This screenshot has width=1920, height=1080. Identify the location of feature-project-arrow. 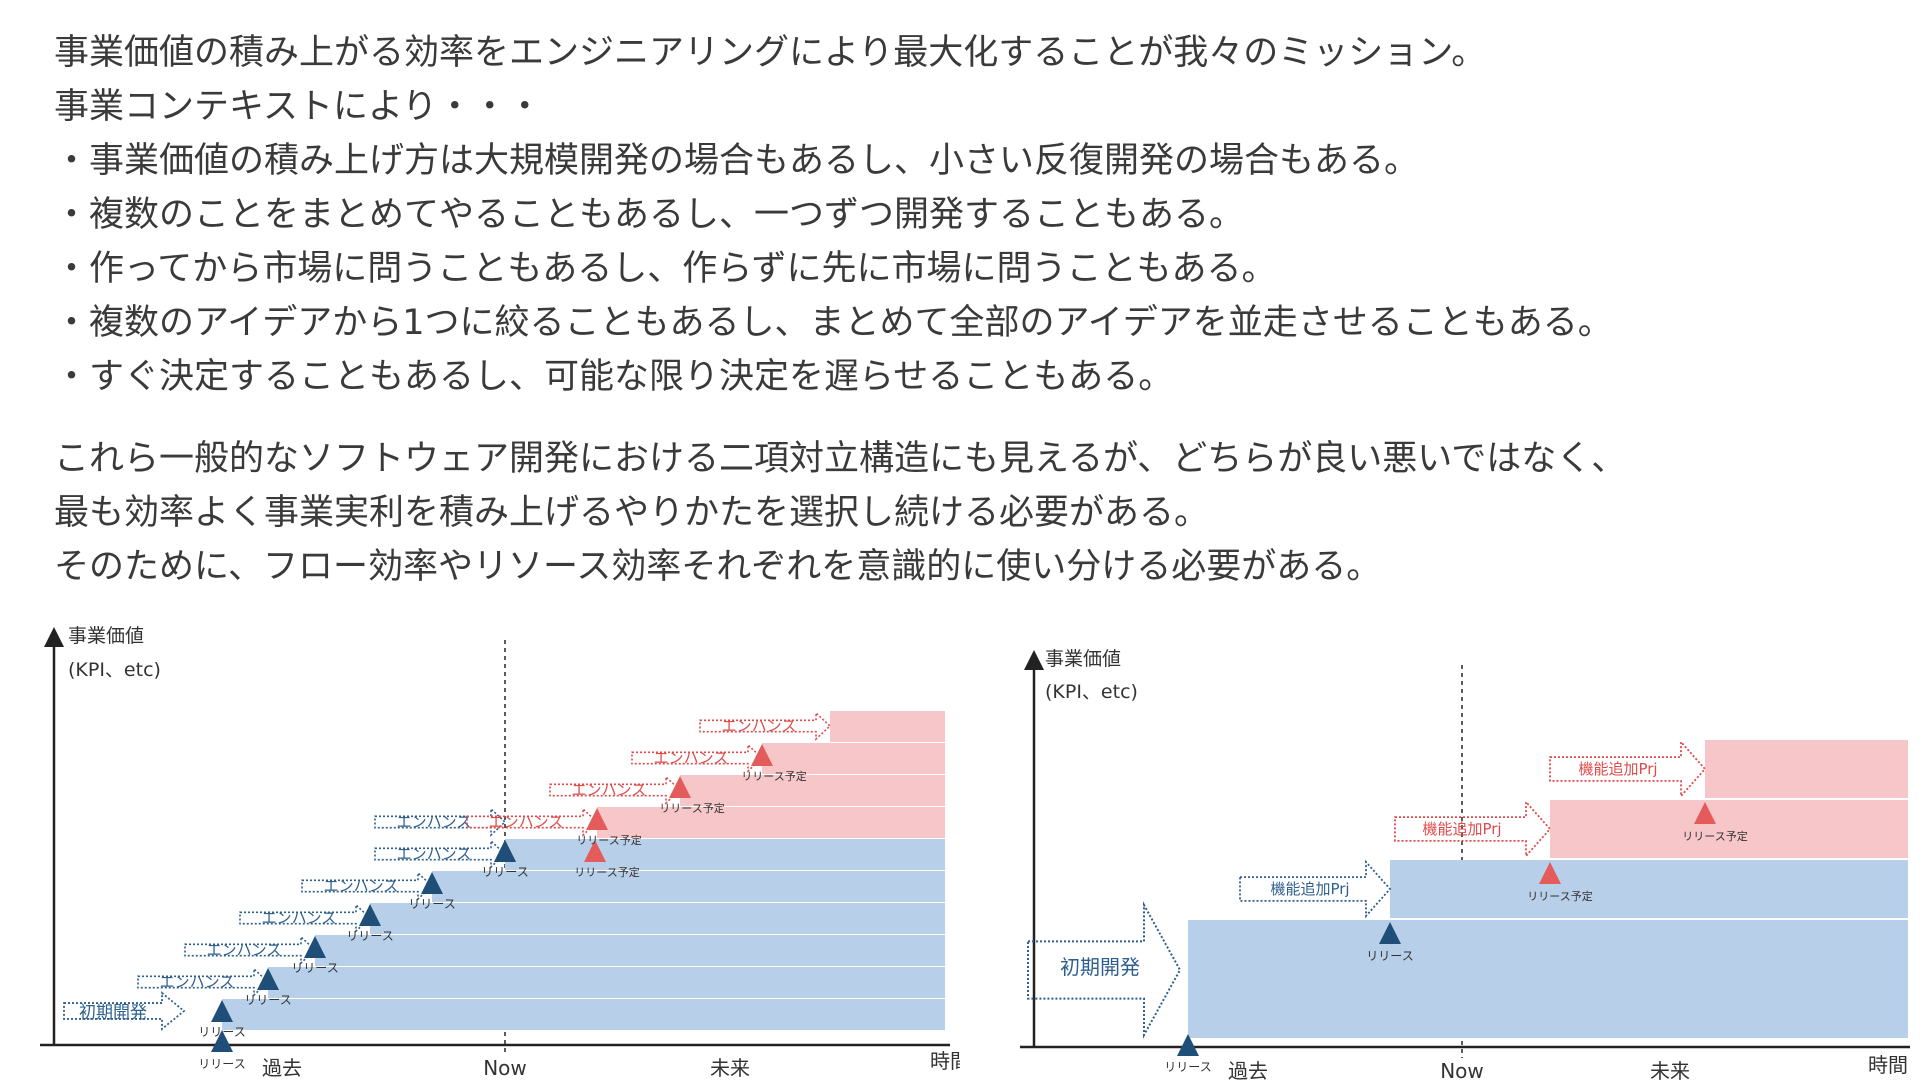
(1315, 889).